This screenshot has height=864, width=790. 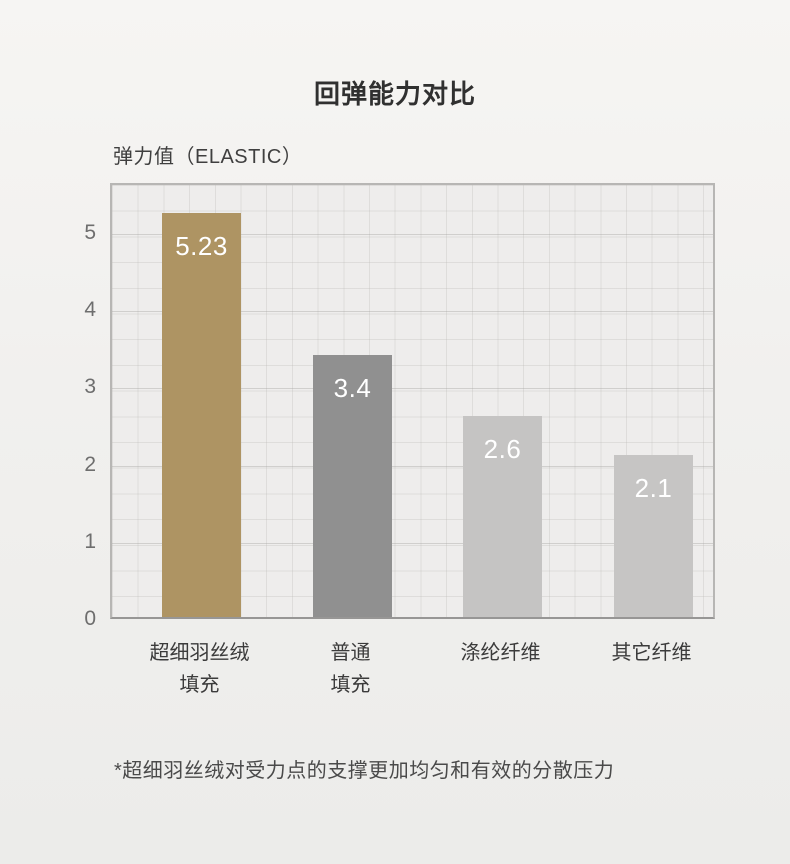 What do you see at coordinates (502, 449) in the screenshot?
I see `bar-value-label: 2.6` at bounding box center [502, 449].